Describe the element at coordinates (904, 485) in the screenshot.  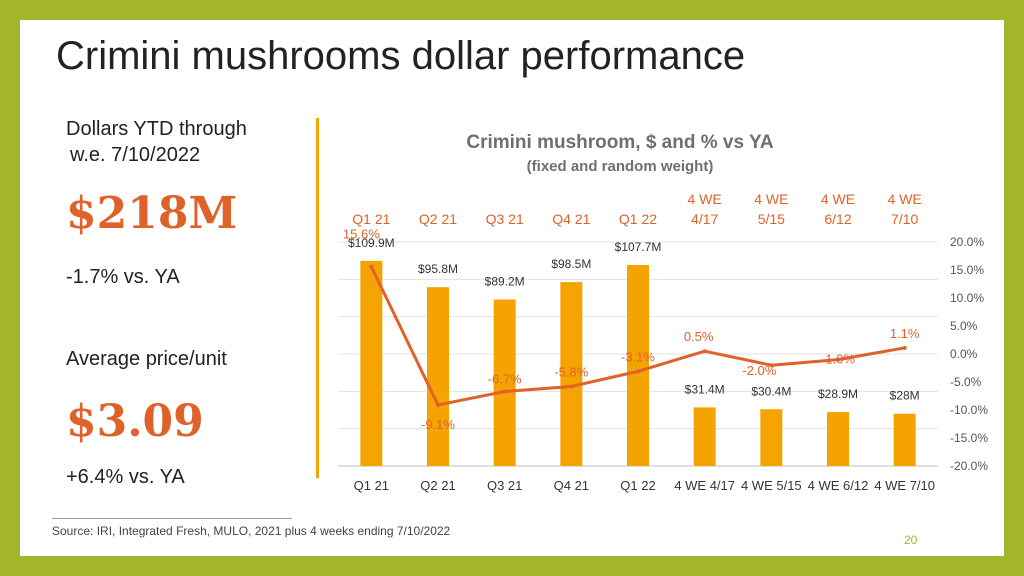
I see `x-axis-tick-label: 4 WE 7/10` at that location.